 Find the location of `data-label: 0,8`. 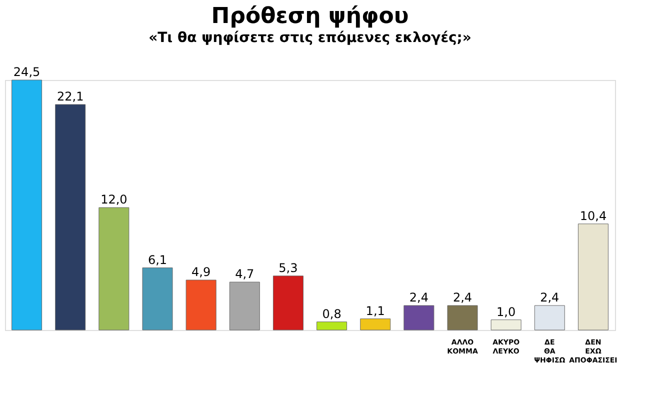

data-label: 0,8 is located at coordinates (332, 313).